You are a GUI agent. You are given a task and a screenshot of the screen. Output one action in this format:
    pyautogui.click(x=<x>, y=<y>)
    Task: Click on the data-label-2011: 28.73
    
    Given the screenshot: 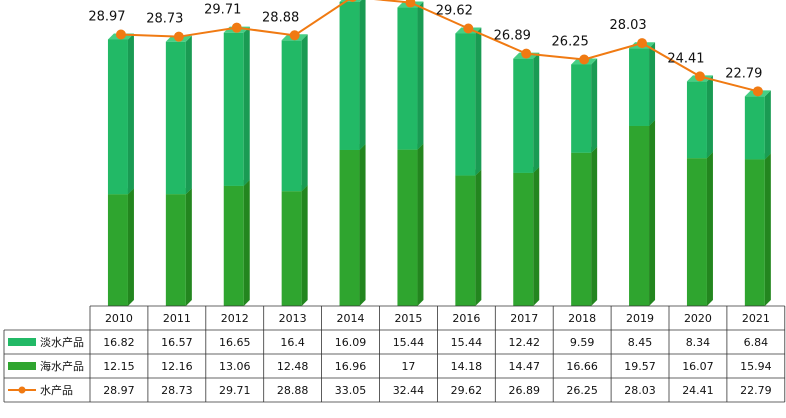 What is the action you would take?
    pyautogui.click(x=164, y=19)
    